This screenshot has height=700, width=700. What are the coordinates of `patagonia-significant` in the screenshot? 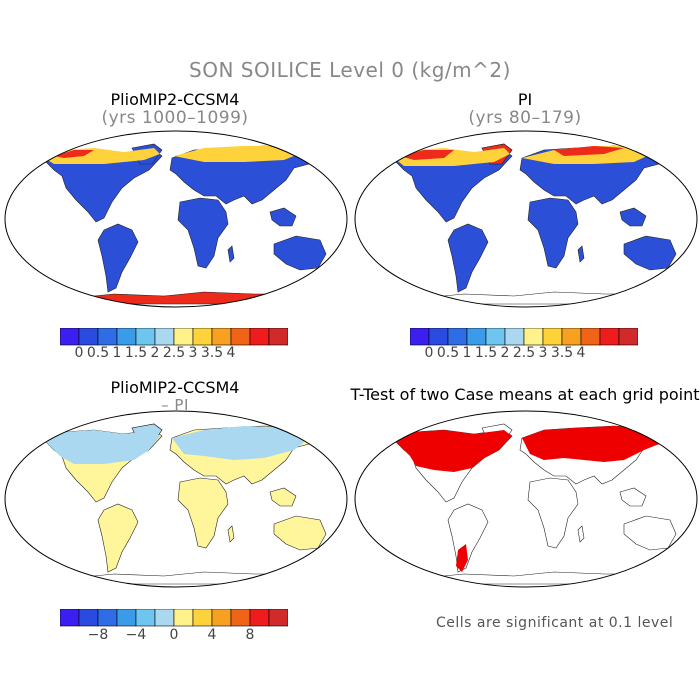 It's located at (462, 558).